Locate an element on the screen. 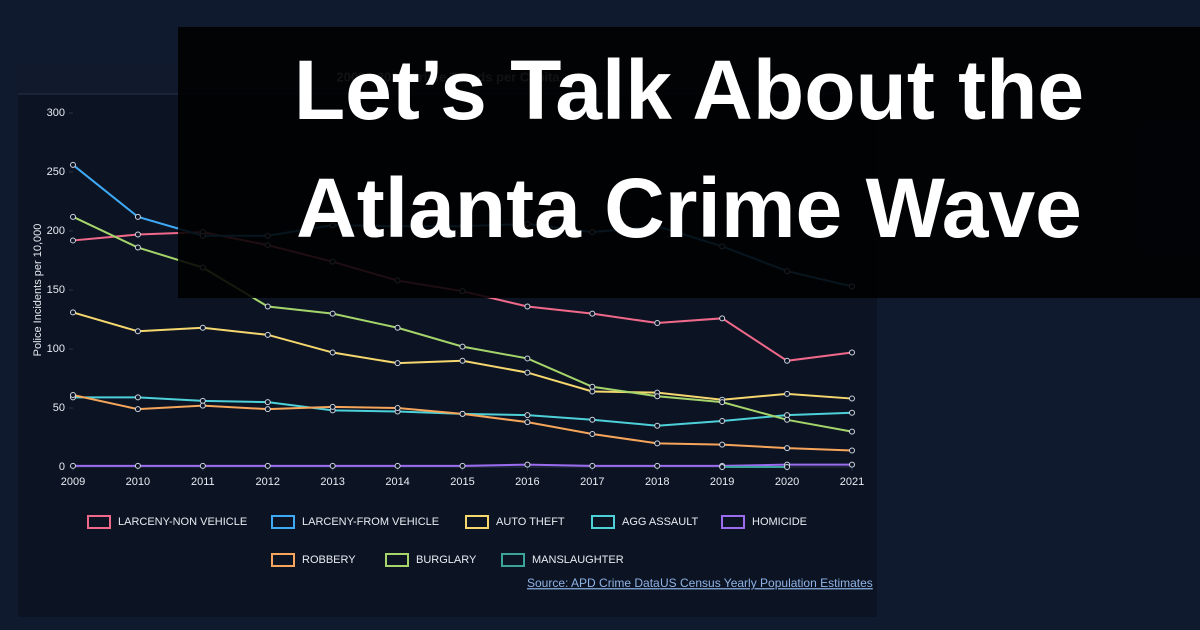 The width and height of the screenshot is (1200, 630). y-tick-label: 150 is located at coordinates (56, 290).